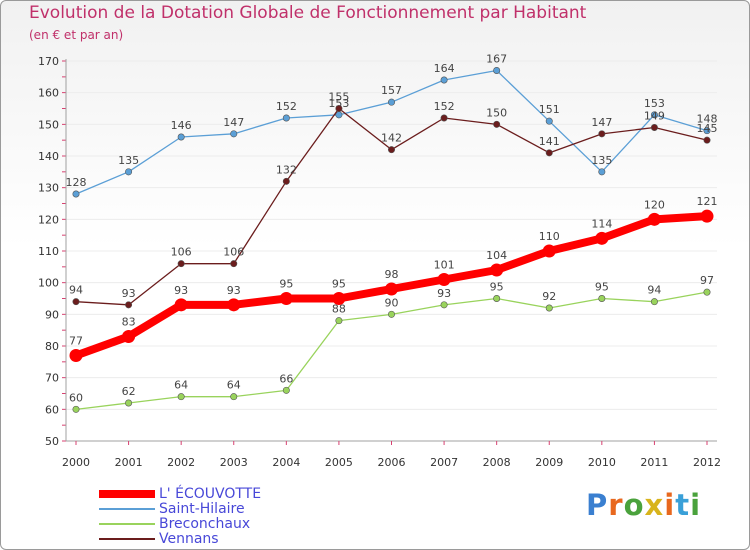 This screenshot has height=550, width=750. Describe the element at coordinates (634, 505) in the screenshot. I see `logo-letter: o` at that location.